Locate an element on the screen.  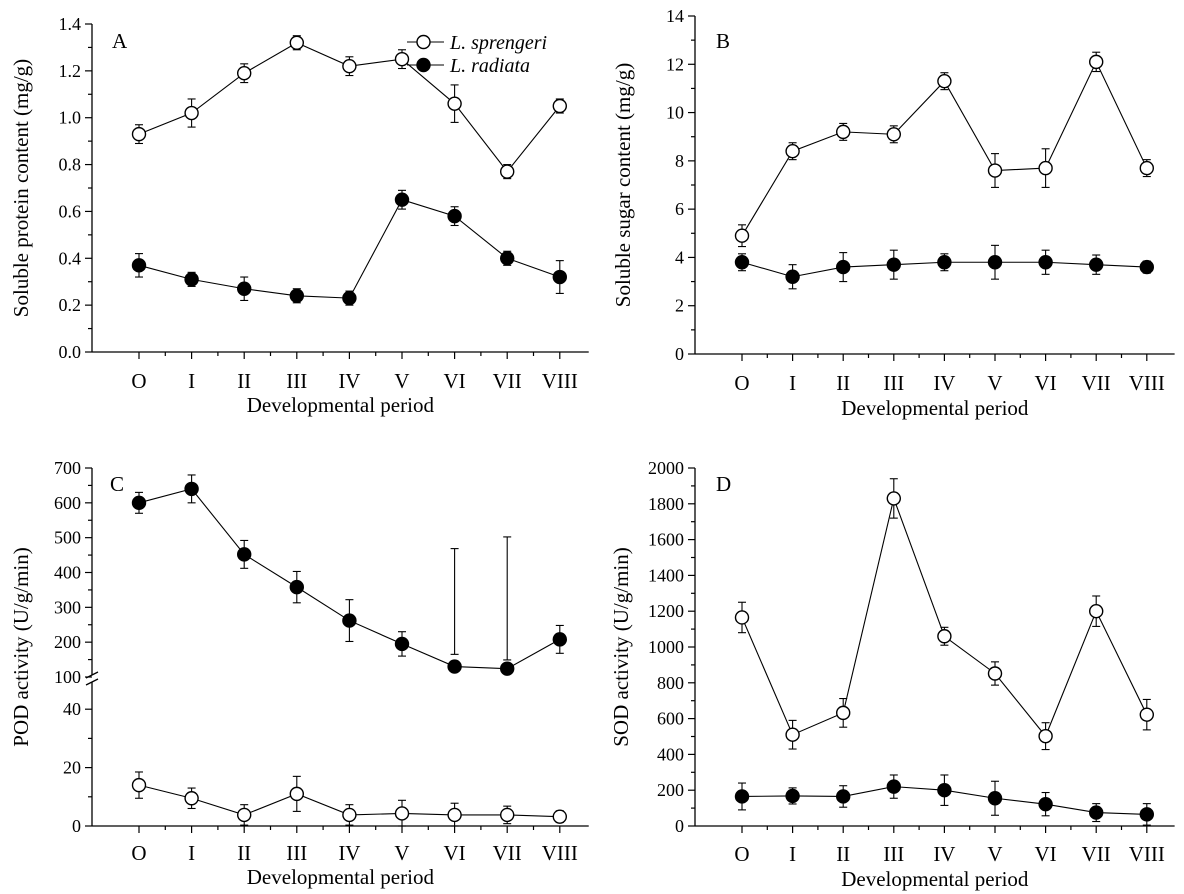
y-tick-label: 0.4 is located at coordinates (70, 258).